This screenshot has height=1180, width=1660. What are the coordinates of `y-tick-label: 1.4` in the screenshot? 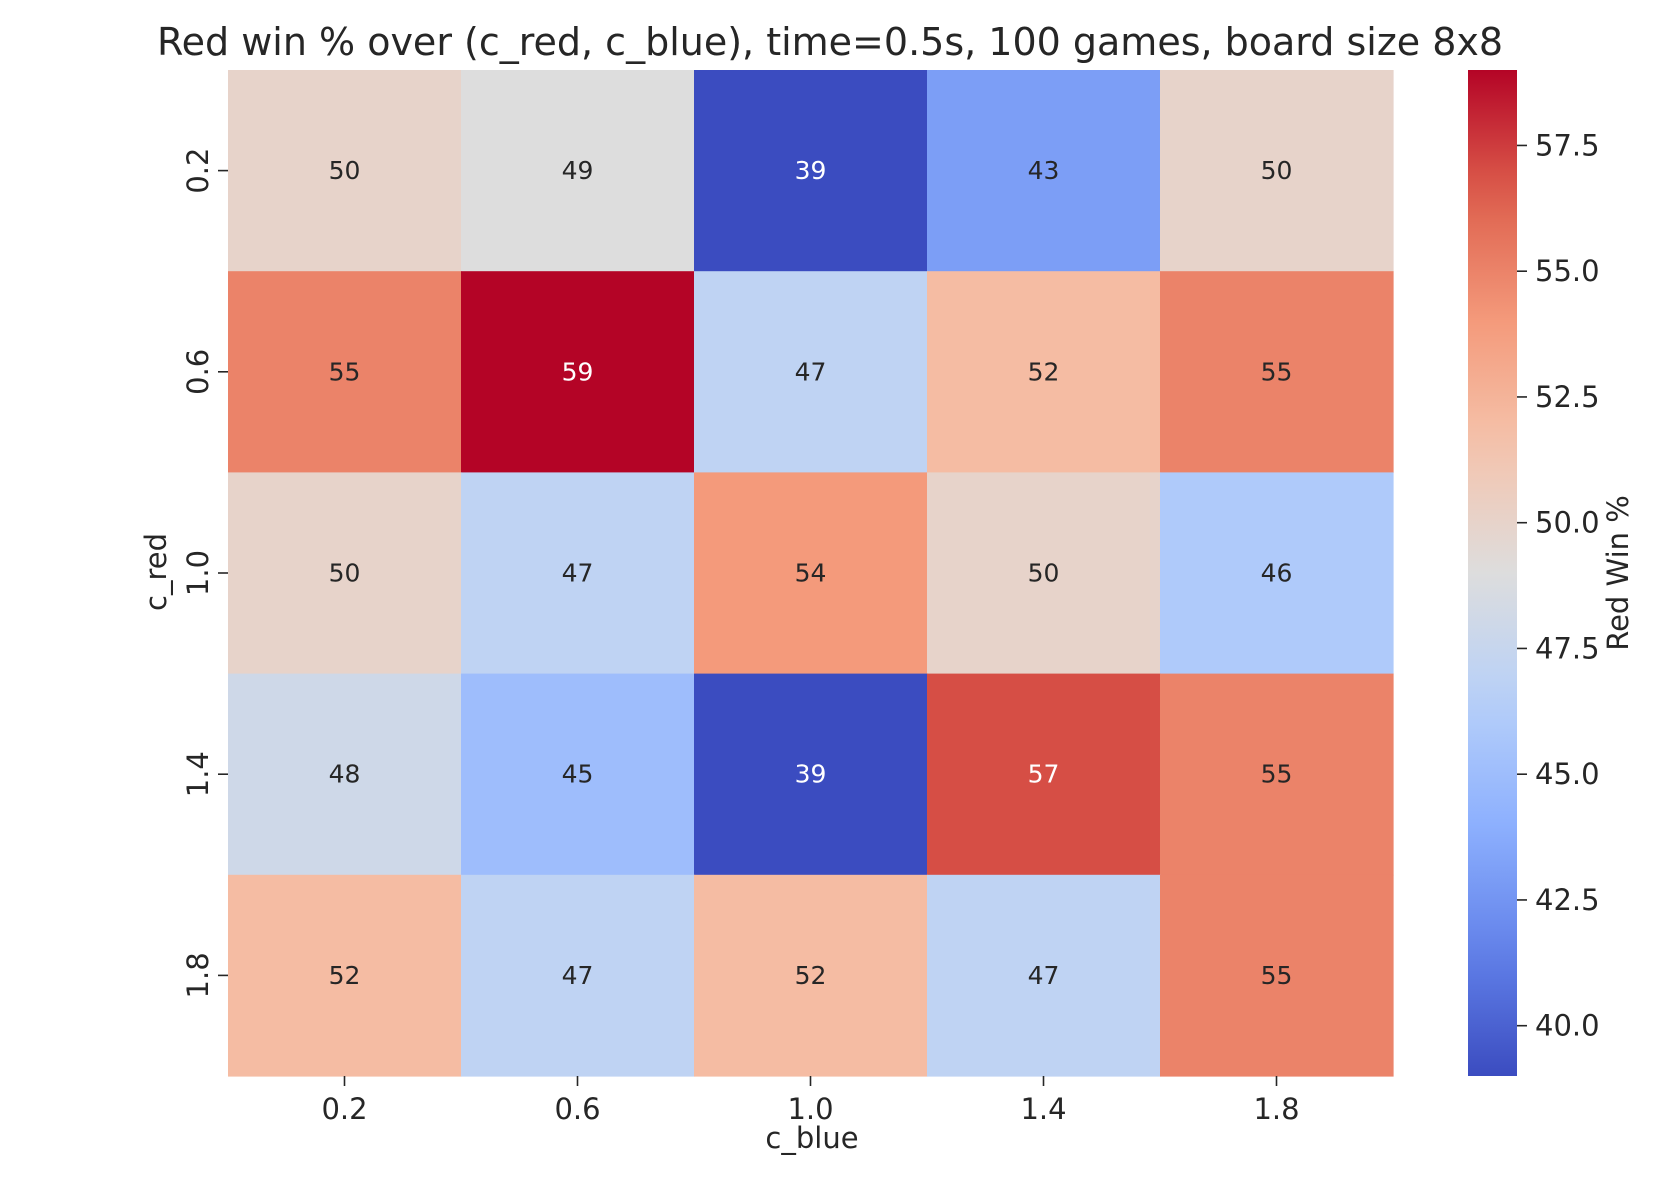 It's located at (198, 774).